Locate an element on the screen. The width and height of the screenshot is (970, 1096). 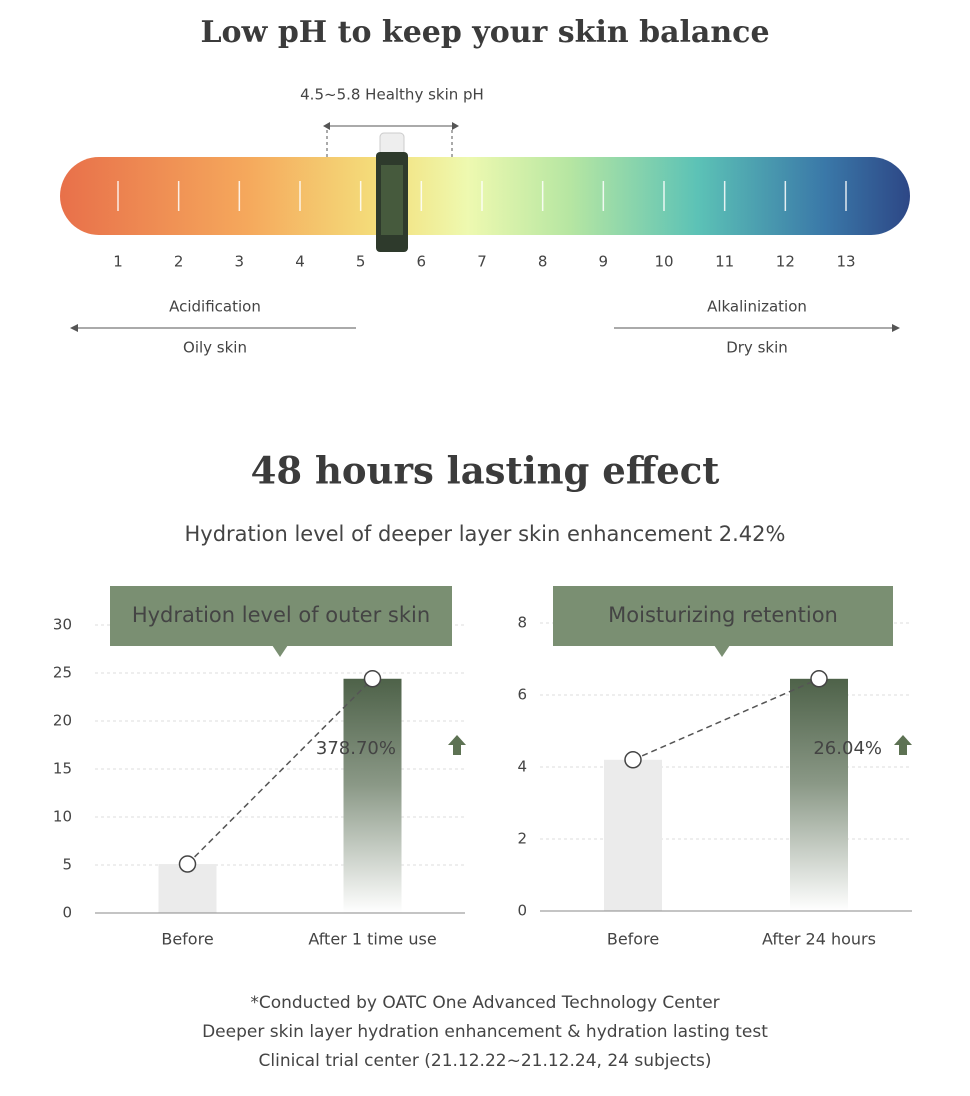
chart-title: Moisturizing retention is located at coordinates (723, 615).